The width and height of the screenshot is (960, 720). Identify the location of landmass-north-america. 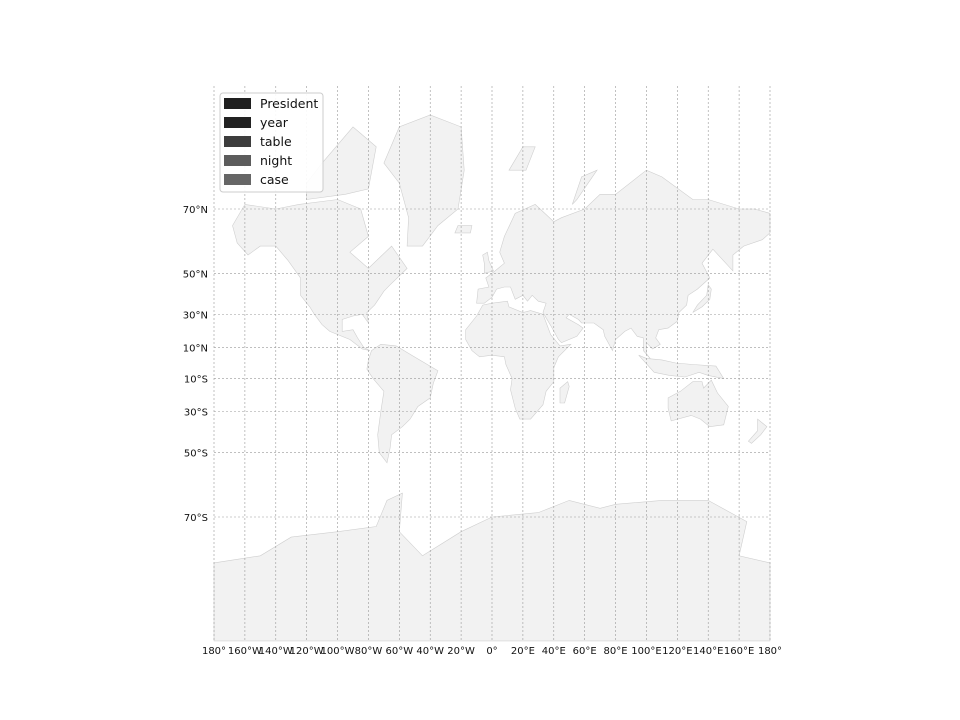
(320, 275).